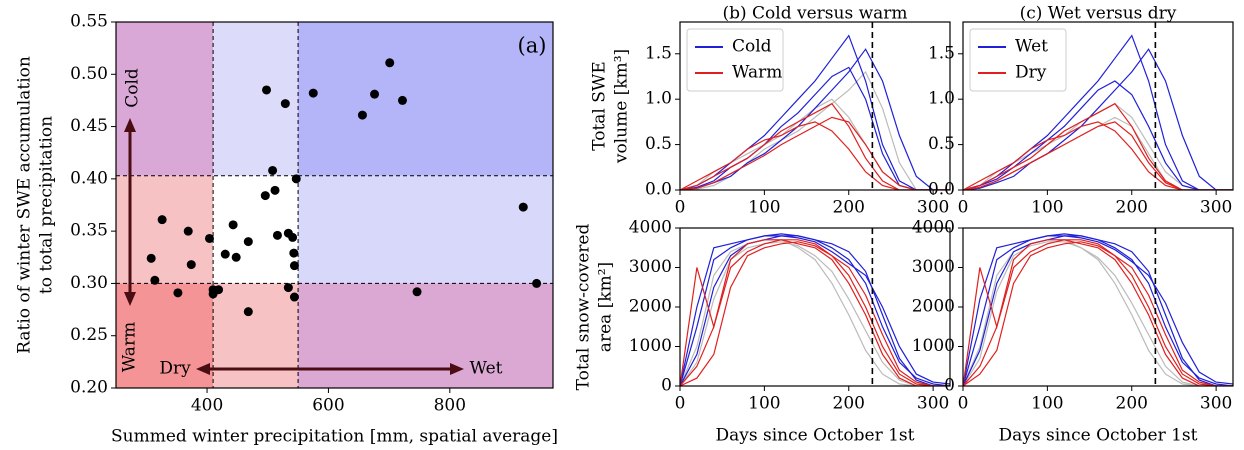 The height and width of the screenshot is (450, 1244). What do you see at coordinates (89, 283) in the screenshot?
I see `y-tick-label: 0.30` at bounding box center [89, 283].